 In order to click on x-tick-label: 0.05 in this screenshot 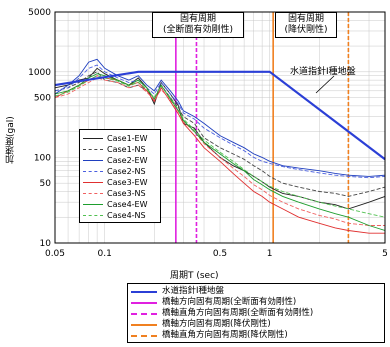, I will do `click(55, 254)`.